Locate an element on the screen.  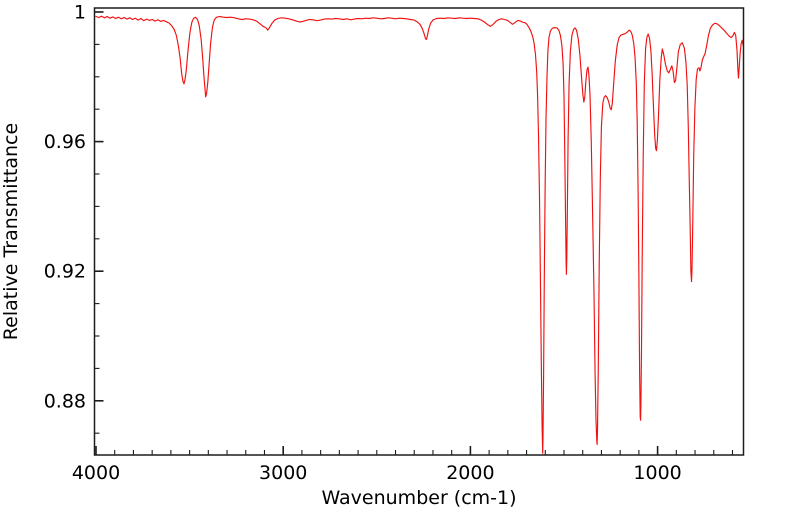
x-tick-label: 3000 is located at coordinates (283, 473).